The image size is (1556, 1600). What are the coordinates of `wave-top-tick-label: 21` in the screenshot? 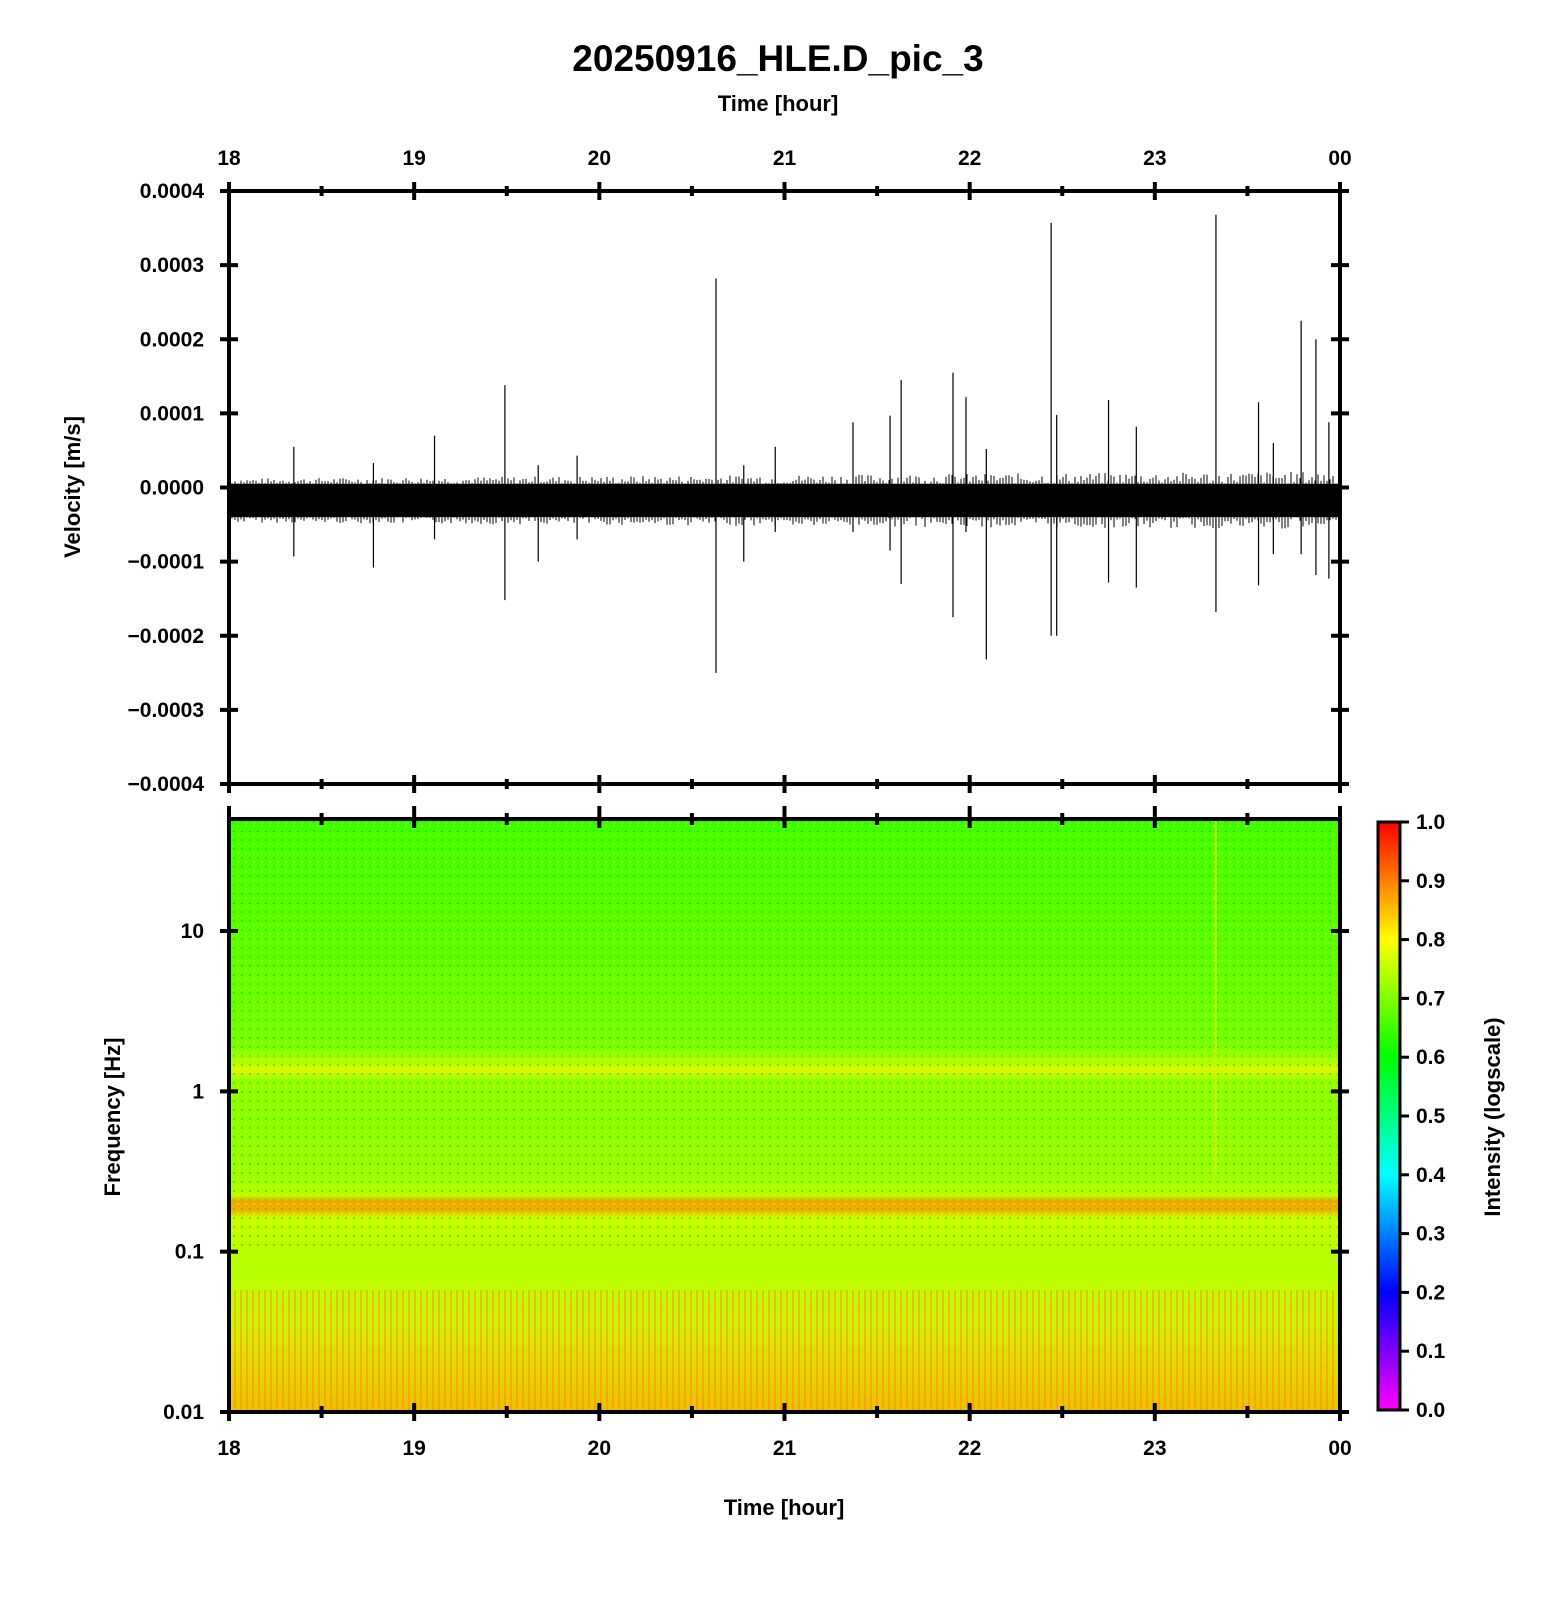 It's located at (785, 158).